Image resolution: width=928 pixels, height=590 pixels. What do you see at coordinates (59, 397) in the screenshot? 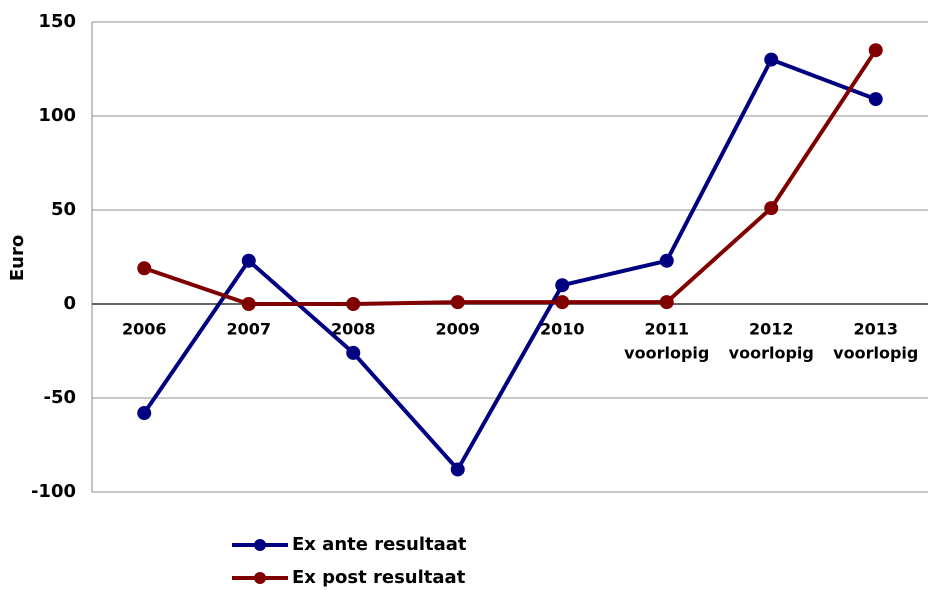
I see `y-tick-label: -50` at bounding box center [59, 397].